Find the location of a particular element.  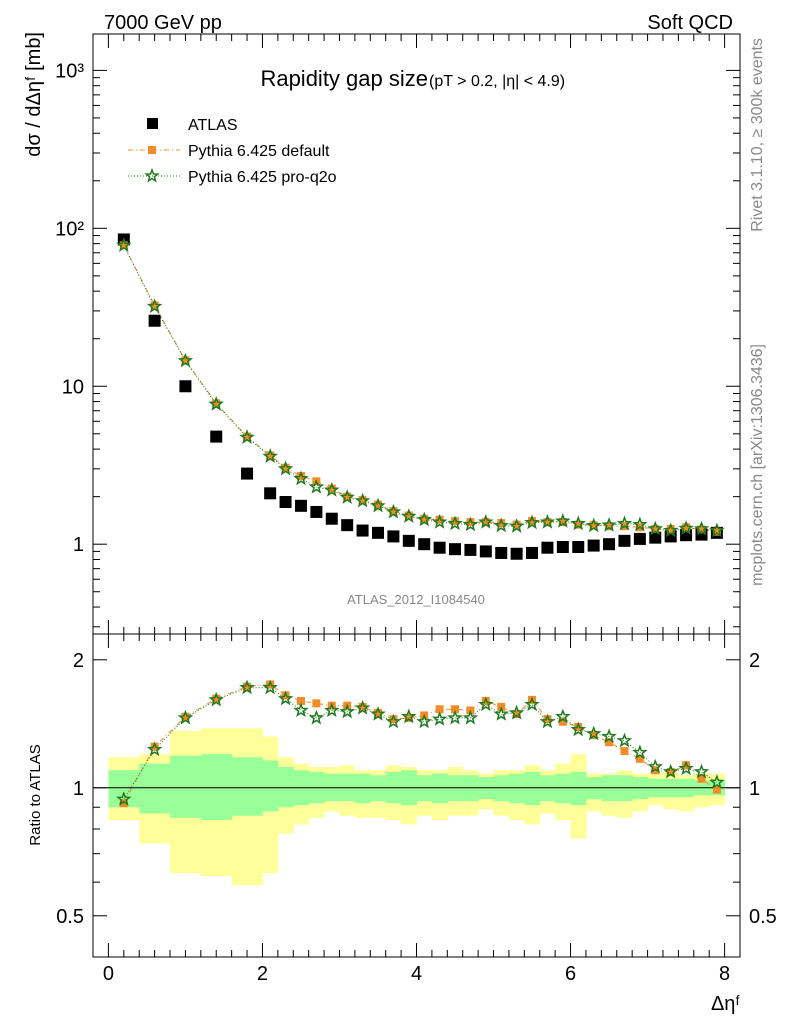

ratio-y-tick-label-right: 2 is located at coordinates (754, 661).